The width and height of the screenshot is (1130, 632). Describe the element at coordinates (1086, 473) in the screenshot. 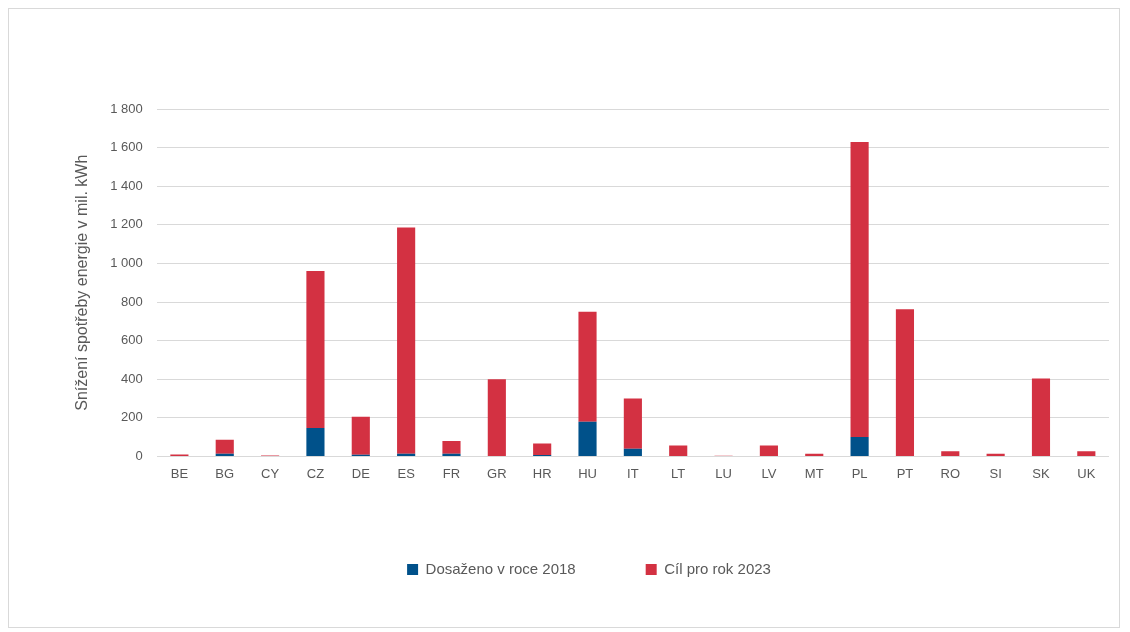

I see `x-tick-label: UK` at that location.